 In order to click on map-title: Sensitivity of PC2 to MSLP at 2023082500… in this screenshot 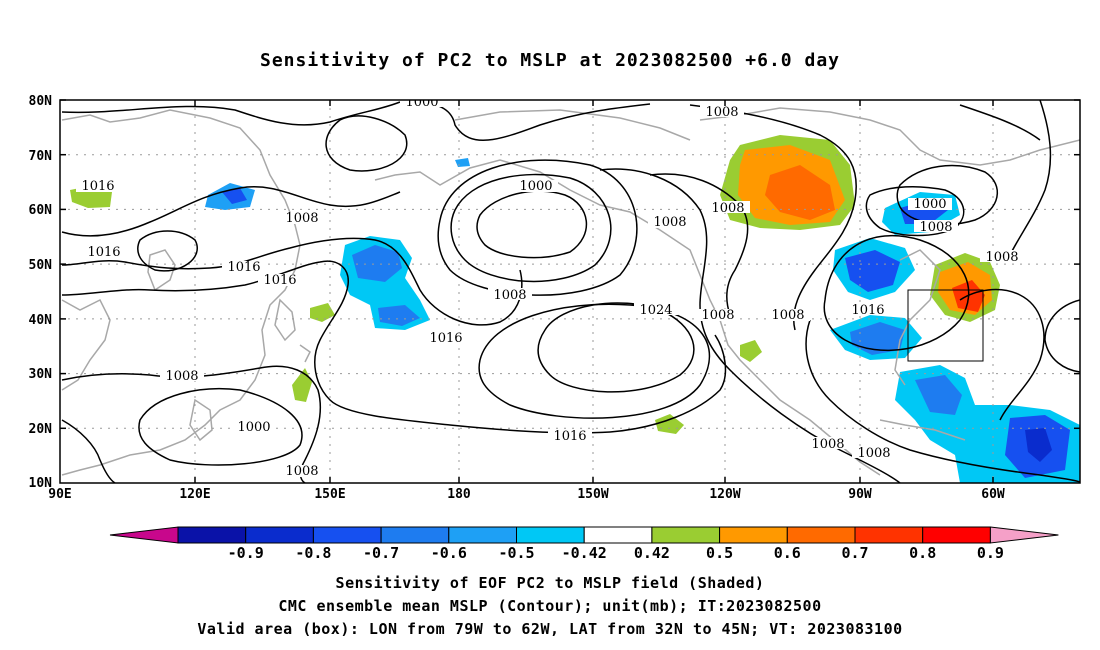, I will do `click(549, 60)`.